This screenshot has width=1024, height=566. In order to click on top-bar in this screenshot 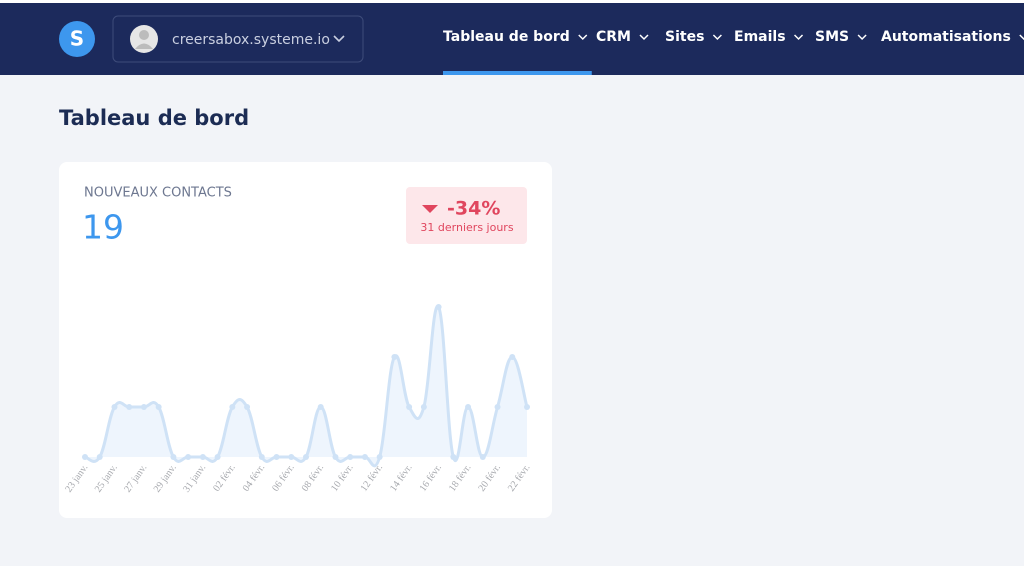, I will do `click(512, 39)`.